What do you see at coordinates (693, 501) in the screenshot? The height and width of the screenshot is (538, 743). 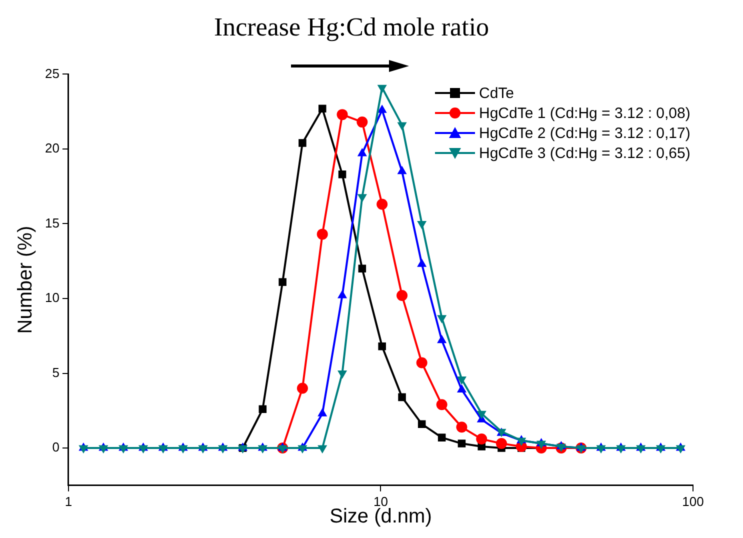 I see `x-tick-label: 100` at bounding box center [693, 501].